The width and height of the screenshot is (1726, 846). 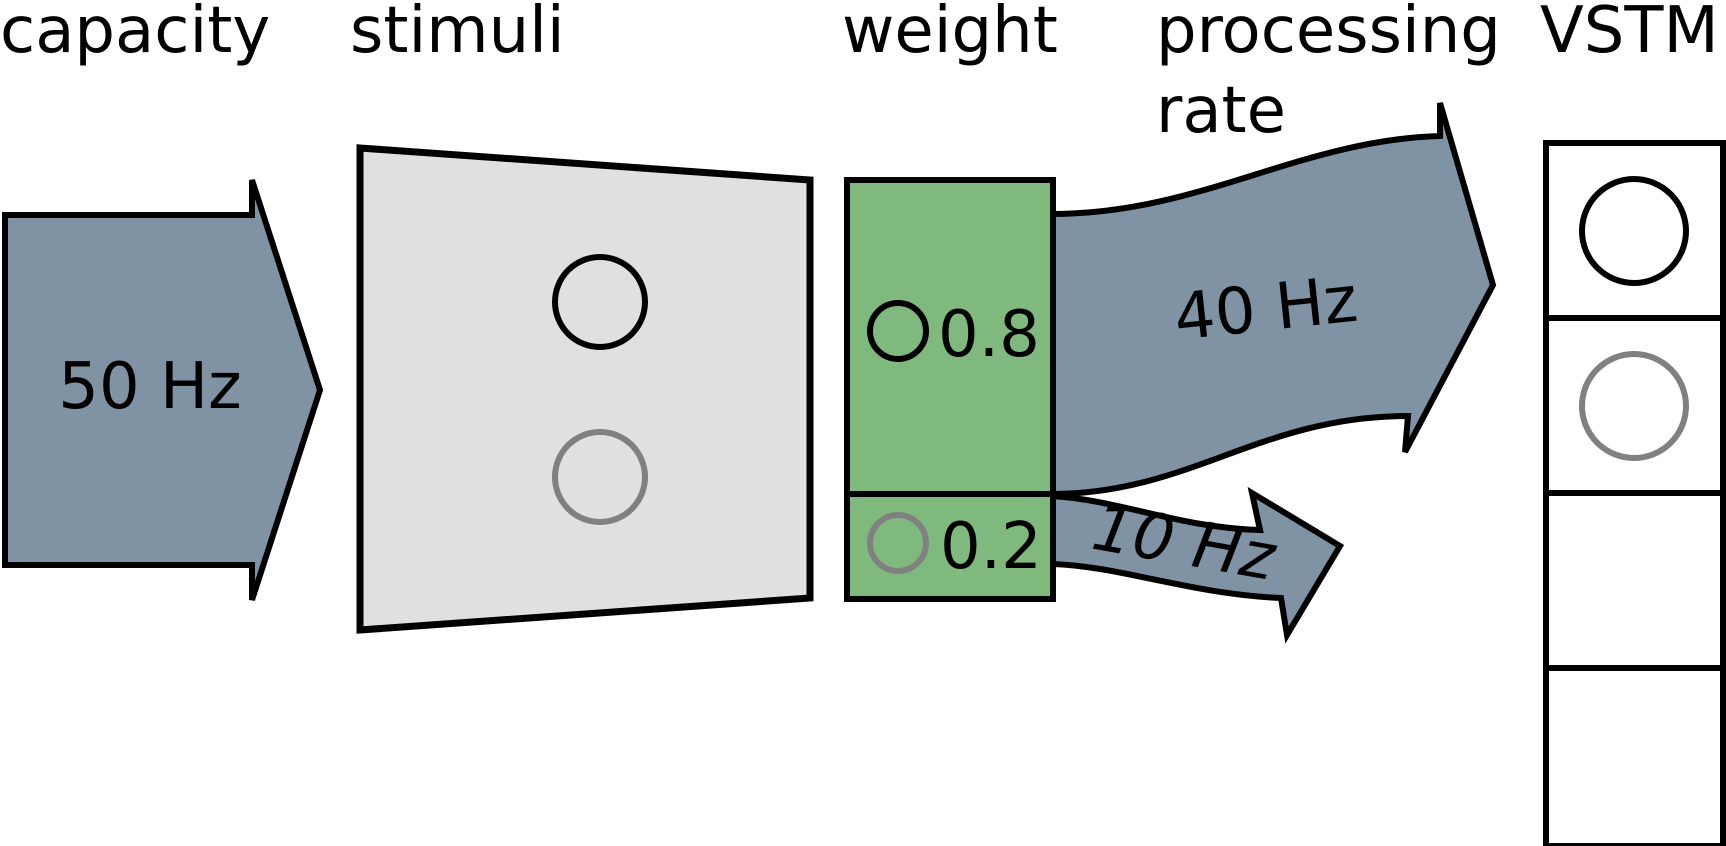 I want to click on weight-value-high: 0.8, so click(x=989, y=335).